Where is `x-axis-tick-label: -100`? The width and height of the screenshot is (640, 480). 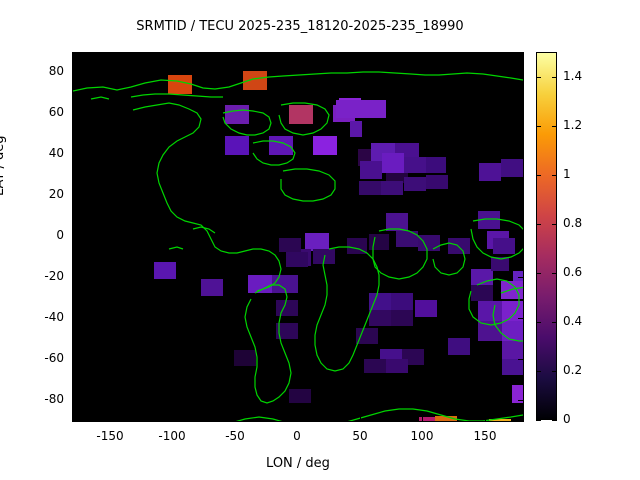
x-axis-tick-label: -100 is located at coordinates (172, 436).